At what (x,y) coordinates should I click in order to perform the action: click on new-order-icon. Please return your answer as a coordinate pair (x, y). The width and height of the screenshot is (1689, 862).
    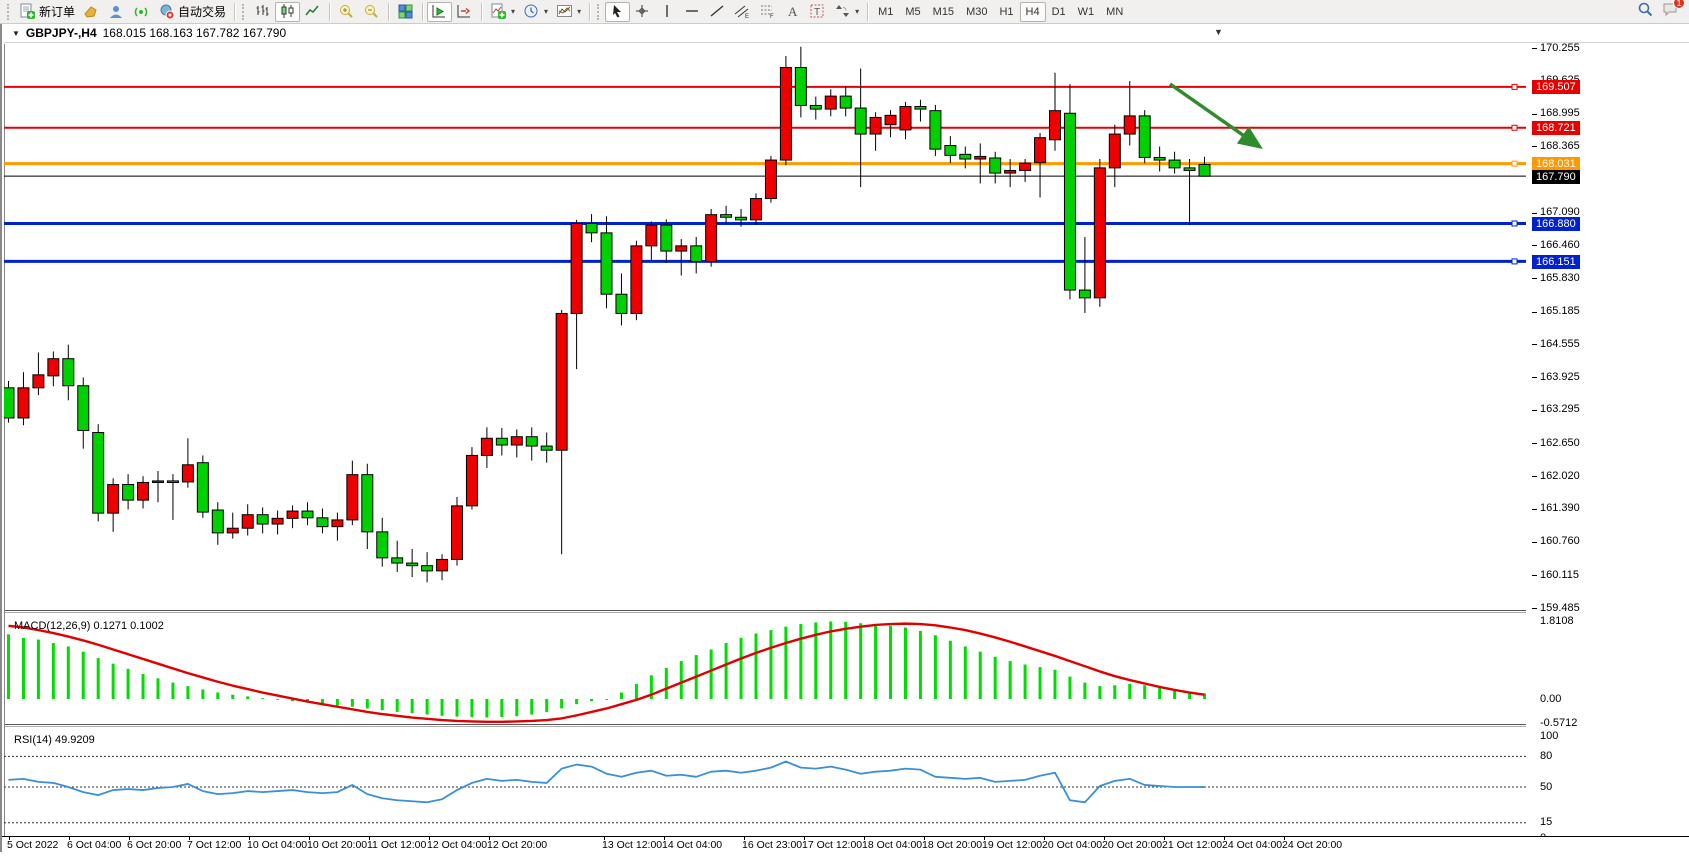
    Looking at the image, I should click on (27, 11).